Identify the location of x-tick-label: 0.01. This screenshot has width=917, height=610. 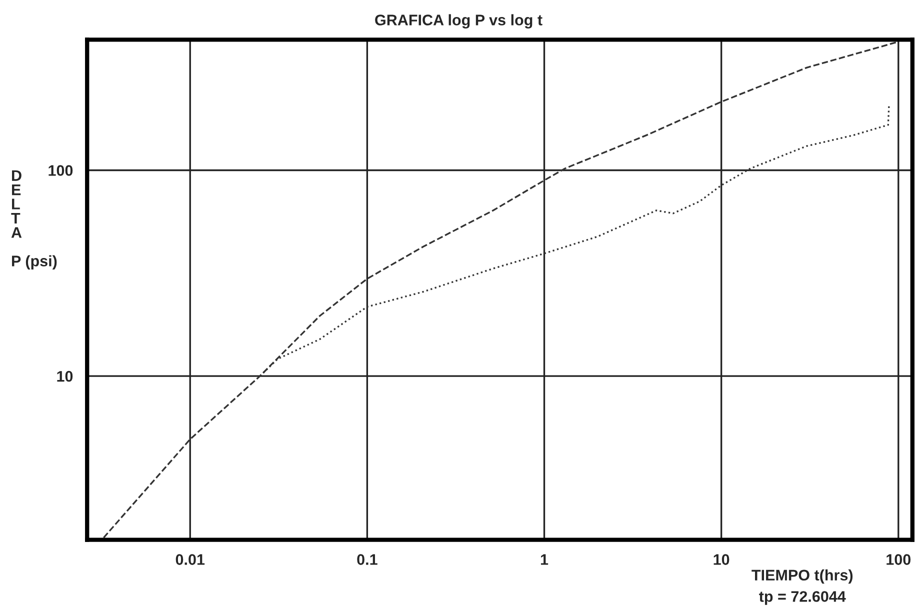
(190, 559).